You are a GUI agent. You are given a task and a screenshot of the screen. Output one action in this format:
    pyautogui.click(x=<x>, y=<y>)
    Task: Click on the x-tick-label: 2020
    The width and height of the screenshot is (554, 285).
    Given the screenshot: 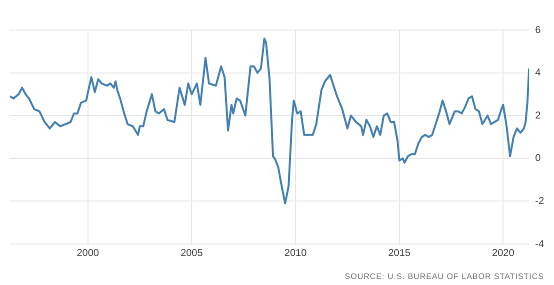 What is the action you would take?
    pyautogui.click(x=503, y=253)
    